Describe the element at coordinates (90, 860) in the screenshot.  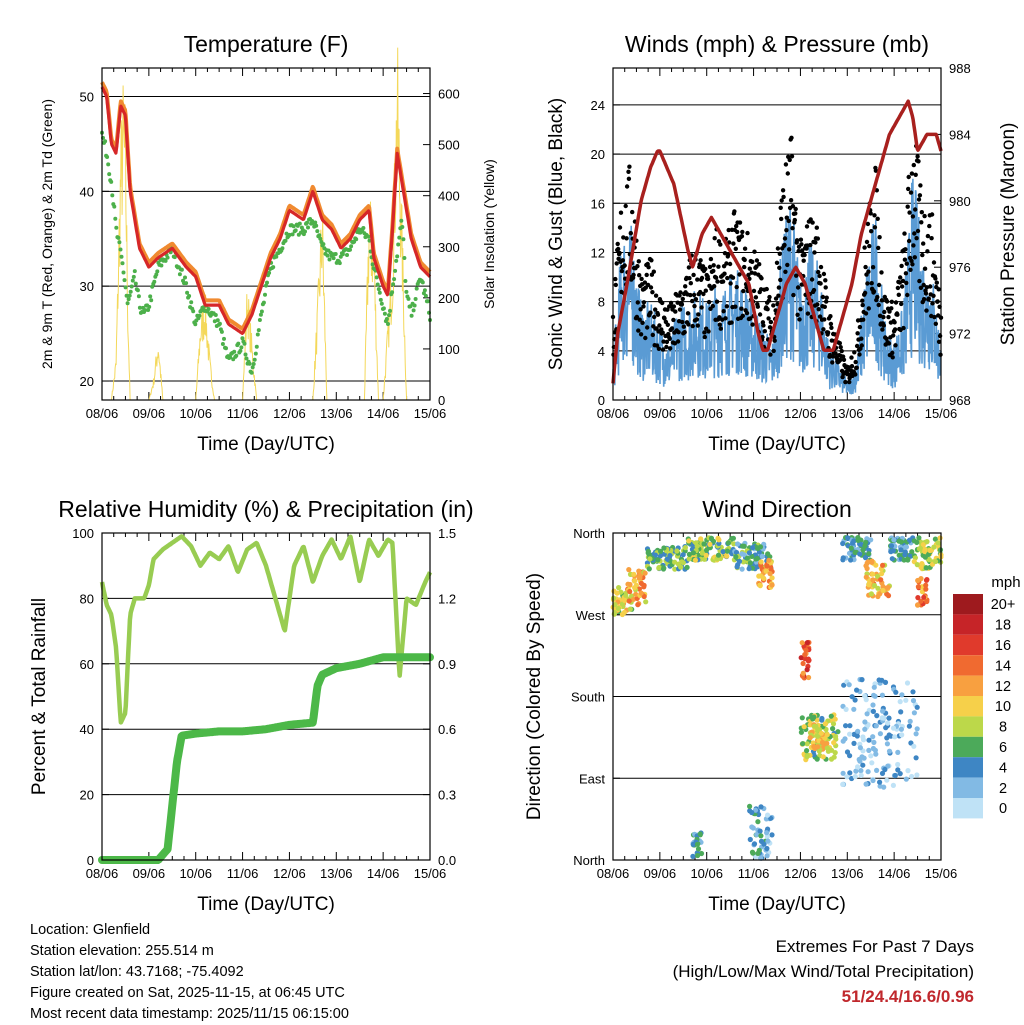
I see `y-tick-label-3-0: 0` at that location.